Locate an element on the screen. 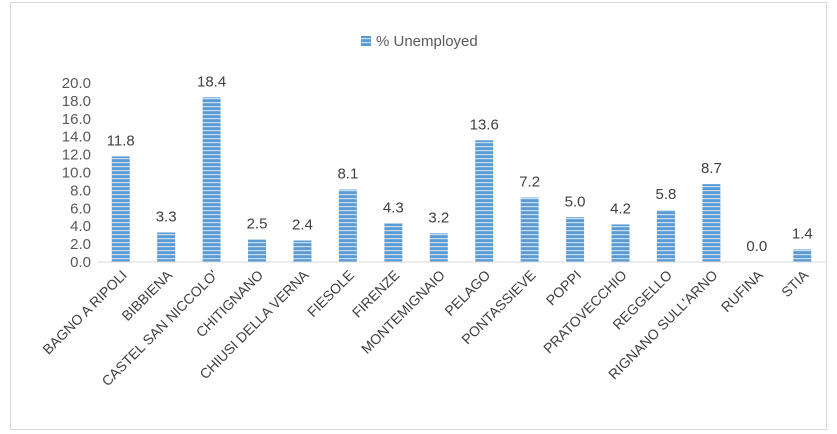 The image size is (837, 434). data-label: 0.0 is located at coordinates (756, 246).